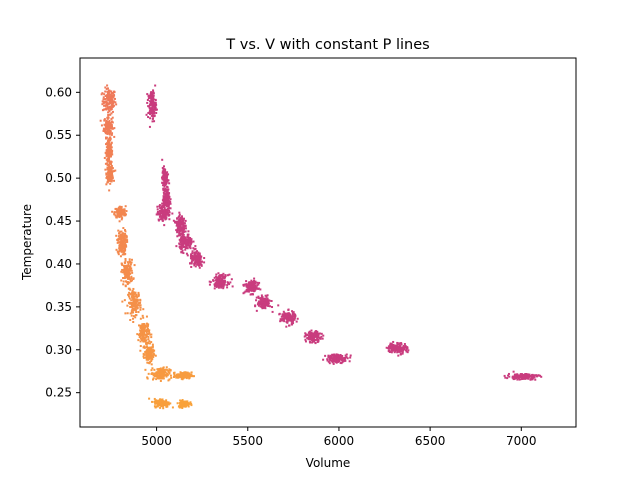 This screenshot has height=480, width=640. Describe the element at coordinates (62, 242) in the screenshot. I see `y-axis-ticks: 0.25 0.30 0.35 0.40 0.45 0.50 0.55 0.60` at that location.